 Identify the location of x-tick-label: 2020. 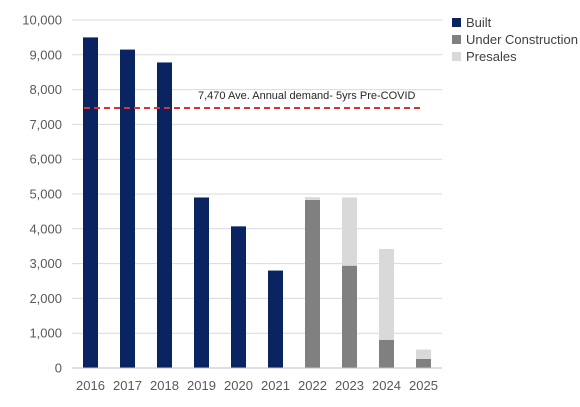
(238, 385).